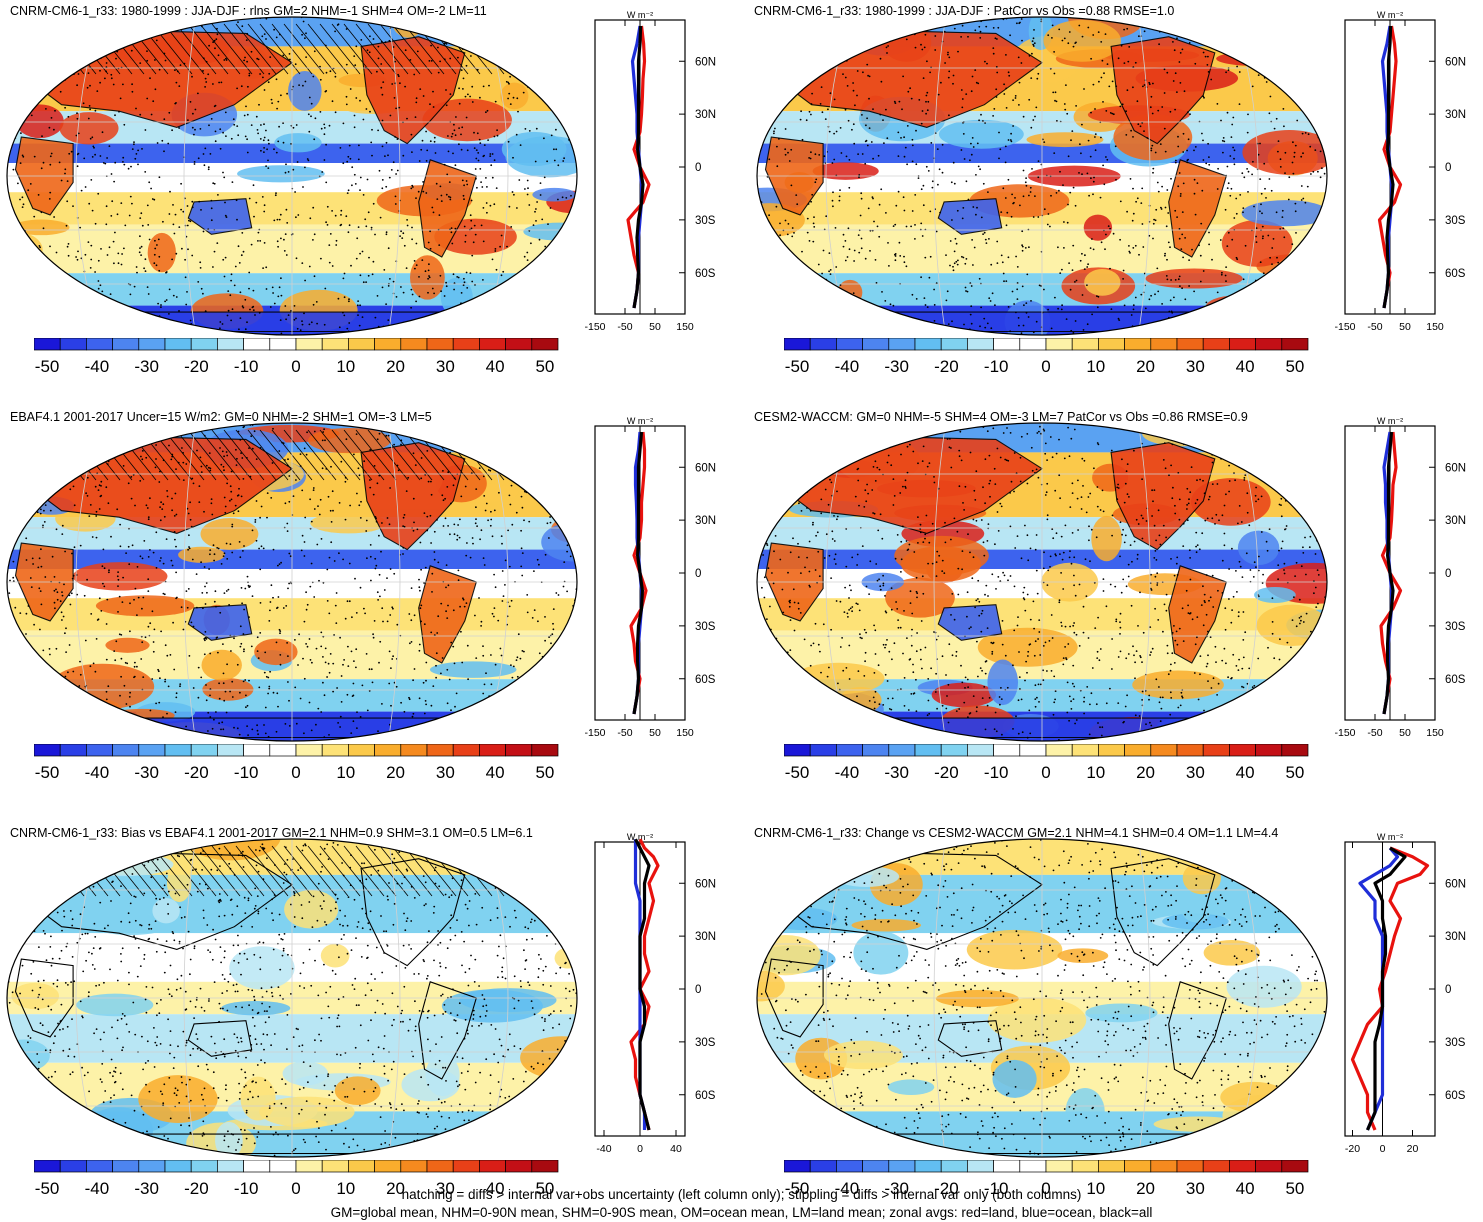 The image size is (1483, 1222). Describe the element at coordinates (676, 1149) in the screenshot. I see `zonal-x-tick-label: 40` at that location.